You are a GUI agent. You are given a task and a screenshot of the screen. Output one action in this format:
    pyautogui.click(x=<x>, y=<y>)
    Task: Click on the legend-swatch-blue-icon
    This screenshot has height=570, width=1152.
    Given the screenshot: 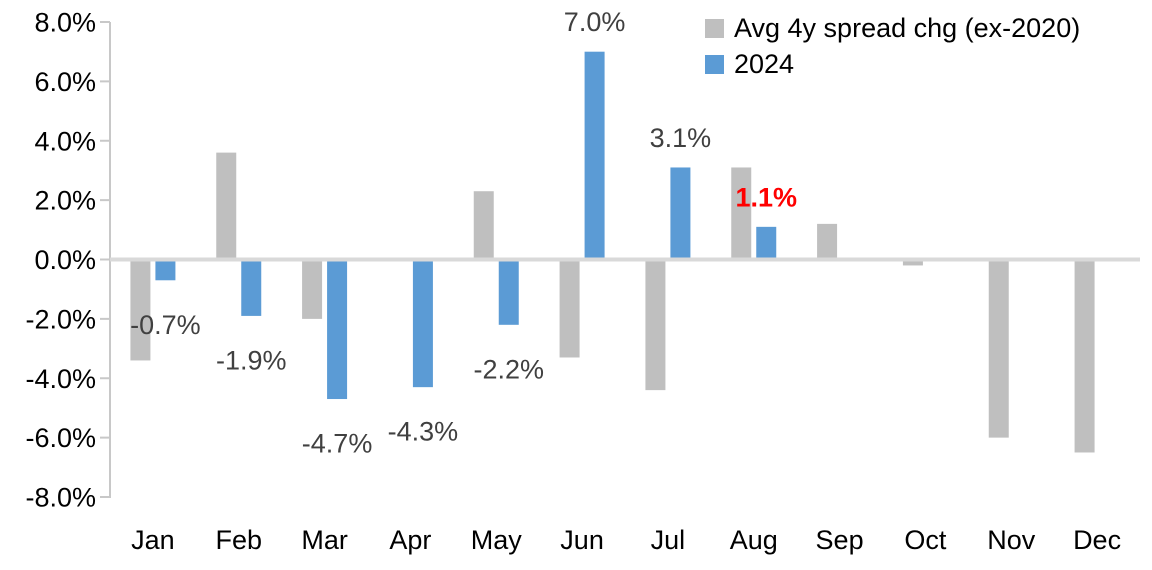 What is the action you would take?
    pyautogui.click(x=714, y=64)
    